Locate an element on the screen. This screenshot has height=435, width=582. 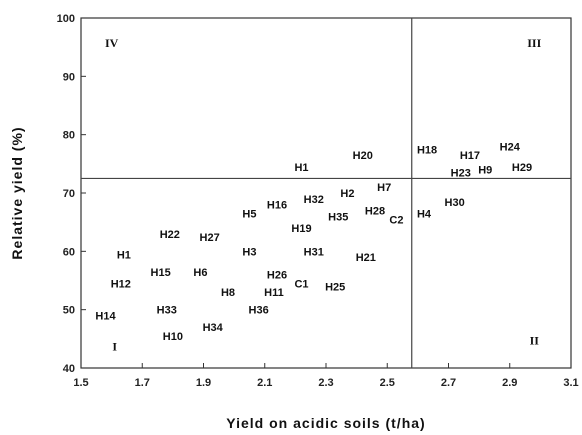
data-point-label: H20 is located at coordinates (363, 156).